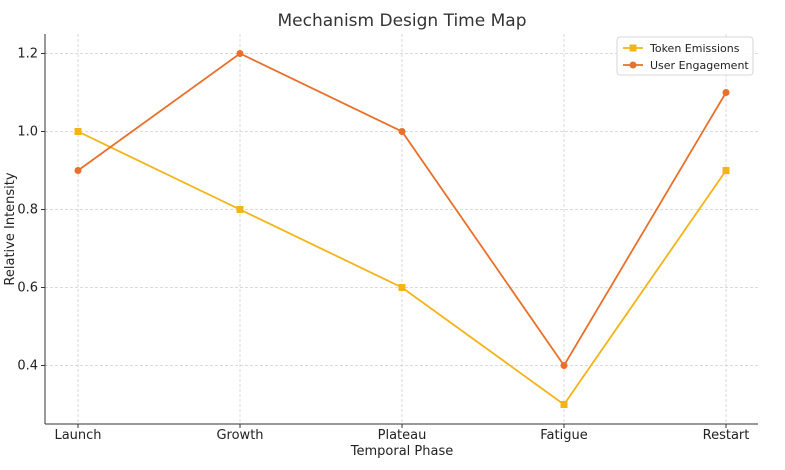 Image resolution: width=785 pixels, height=470 pixels. Describe the element at coordinates (27, 210) in the screenshot. I see `y-tick-label: 0.8` at that location.